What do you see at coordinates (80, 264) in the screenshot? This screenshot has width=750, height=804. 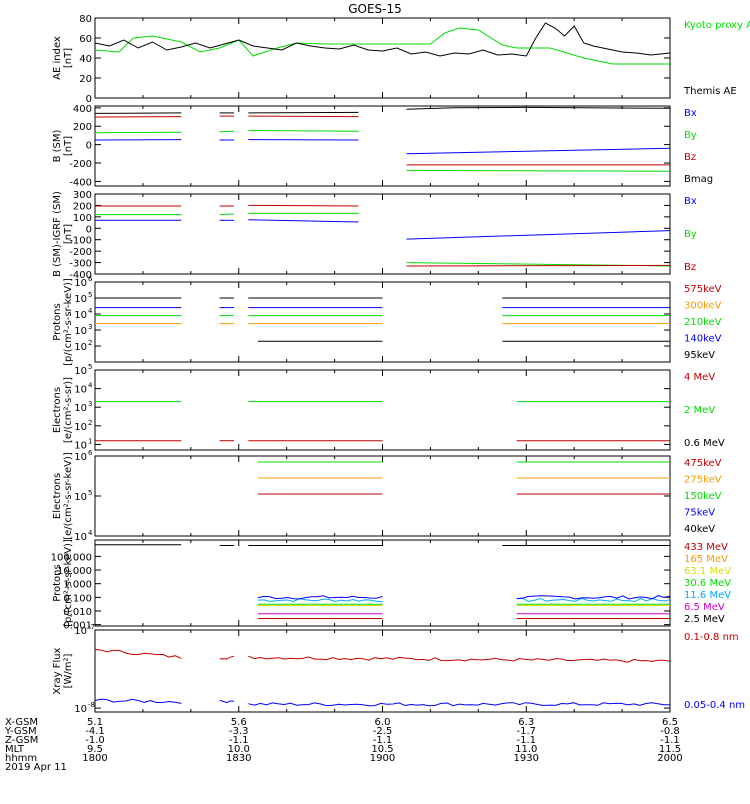 I see `y-tick-label: -300` at bounding box center [80, 264].